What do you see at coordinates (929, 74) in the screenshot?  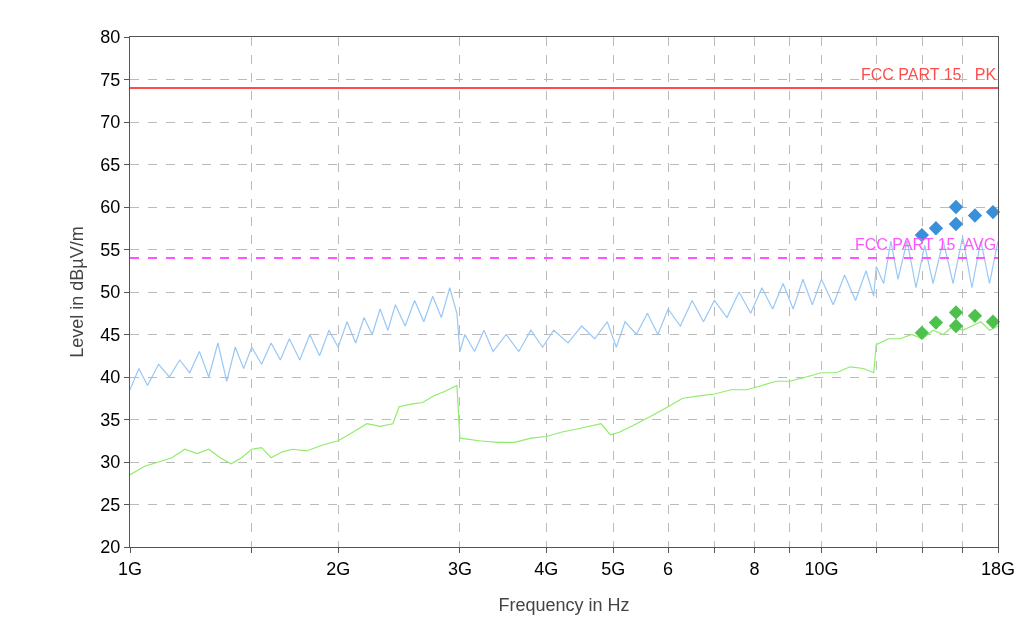 I see `ref-line-label: FCC PART 15 PK` at bounding box center [929, 74].